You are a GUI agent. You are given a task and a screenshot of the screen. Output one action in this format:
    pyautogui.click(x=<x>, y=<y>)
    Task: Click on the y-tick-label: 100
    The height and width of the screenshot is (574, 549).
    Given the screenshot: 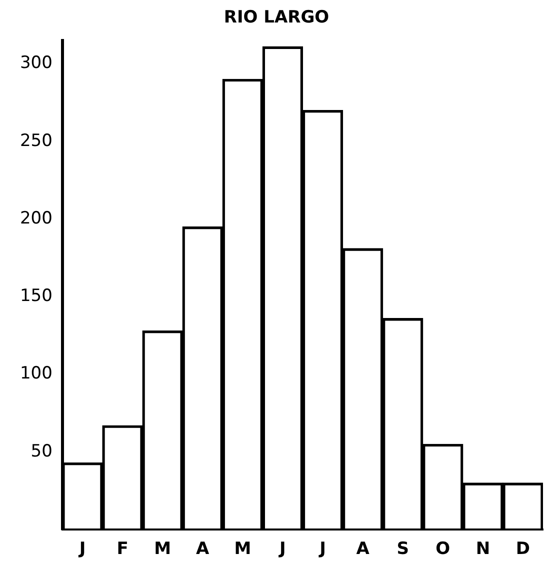 What is the action you would take?
    pyautogui.click(x=36, y=374)
    